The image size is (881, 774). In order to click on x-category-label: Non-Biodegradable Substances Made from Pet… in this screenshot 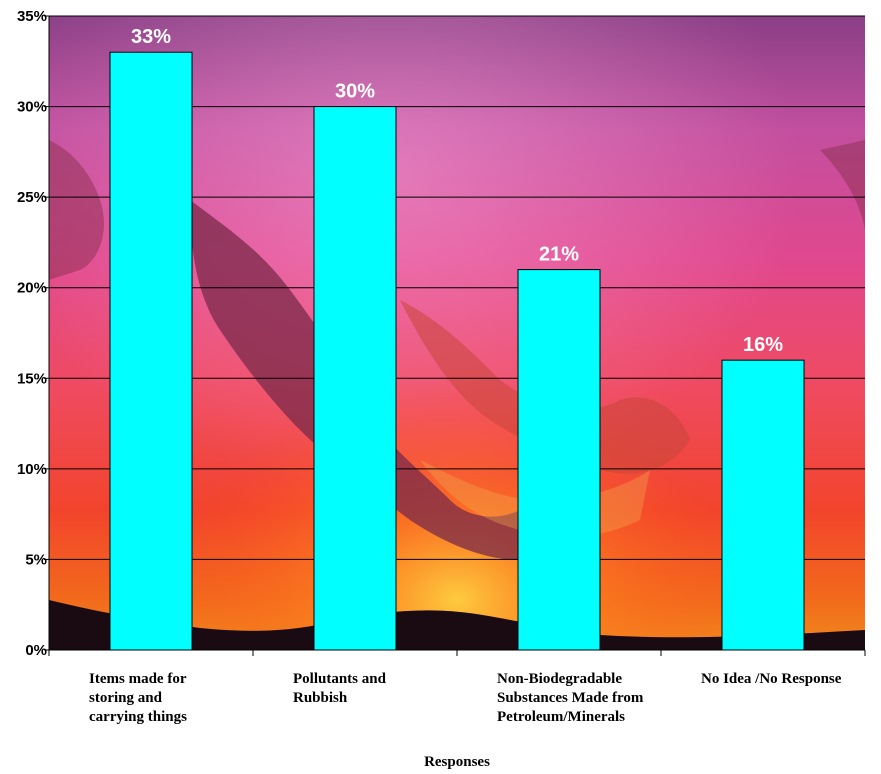, I will do `click(570, 698)`.